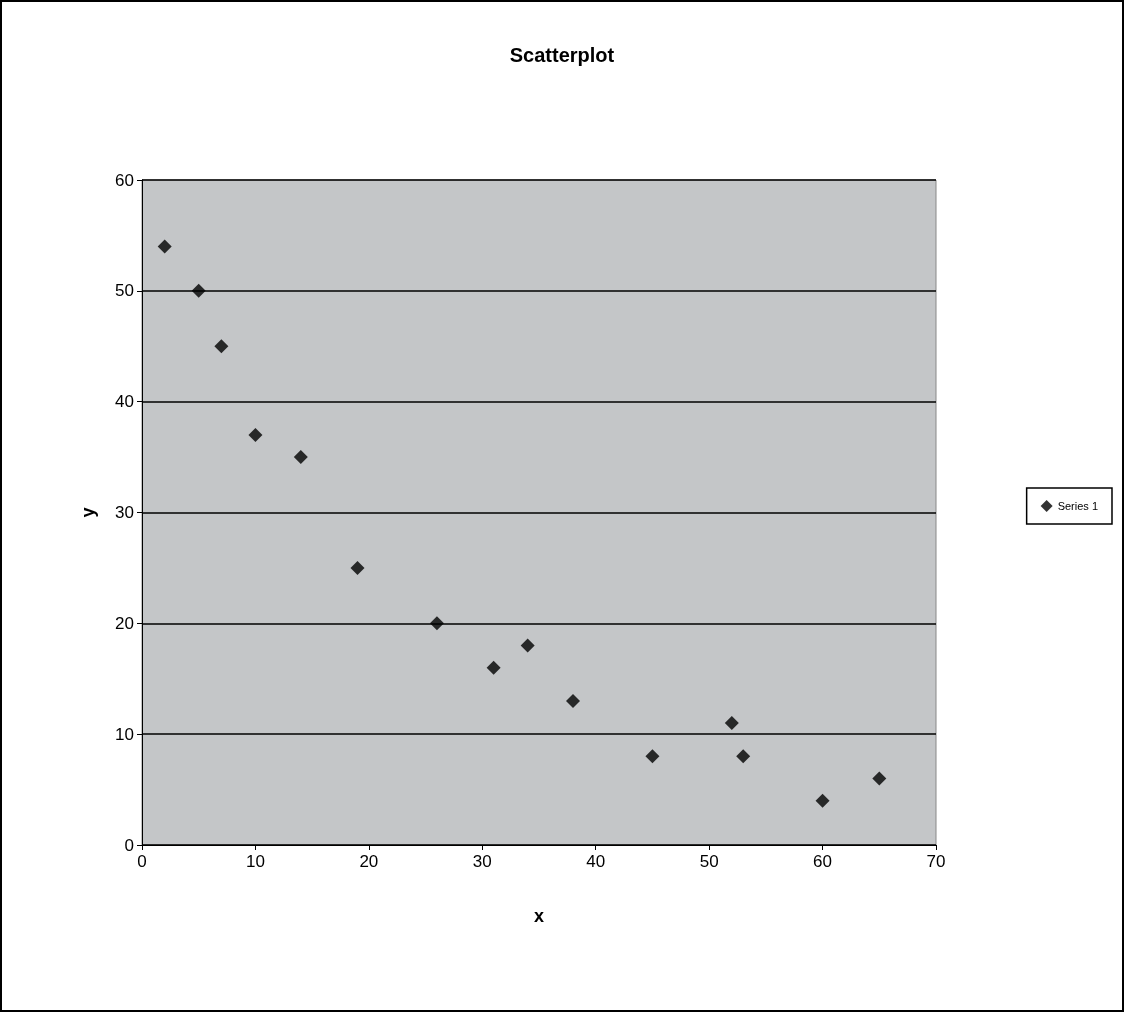 Image resolution: width=1124 pixels, height=1012 pixels. I want to click on y-tick-label: 60, so click(124, 180).